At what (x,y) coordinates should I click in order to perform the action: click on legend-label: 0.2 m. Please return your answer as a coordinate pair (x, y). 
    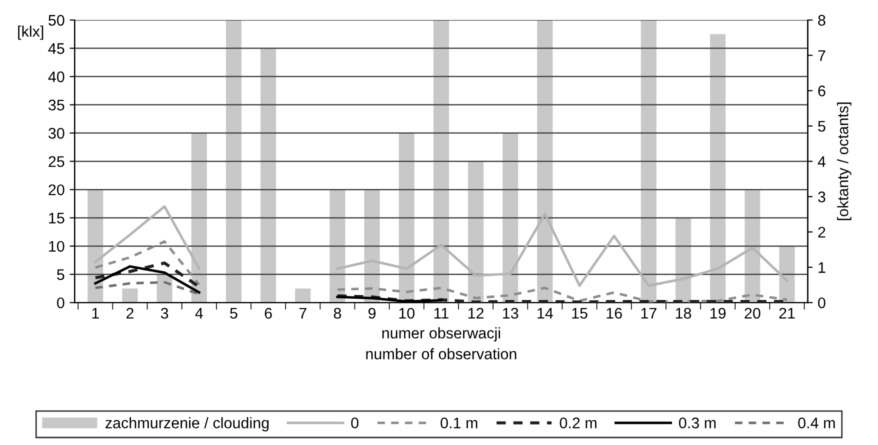
    Looking at the image, I should click on (578, 423).